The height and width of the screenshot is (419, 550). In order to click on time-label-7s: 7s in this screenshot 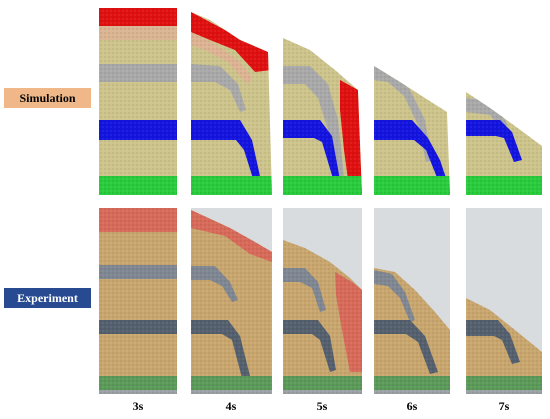, I will do `click(504, 406)`.